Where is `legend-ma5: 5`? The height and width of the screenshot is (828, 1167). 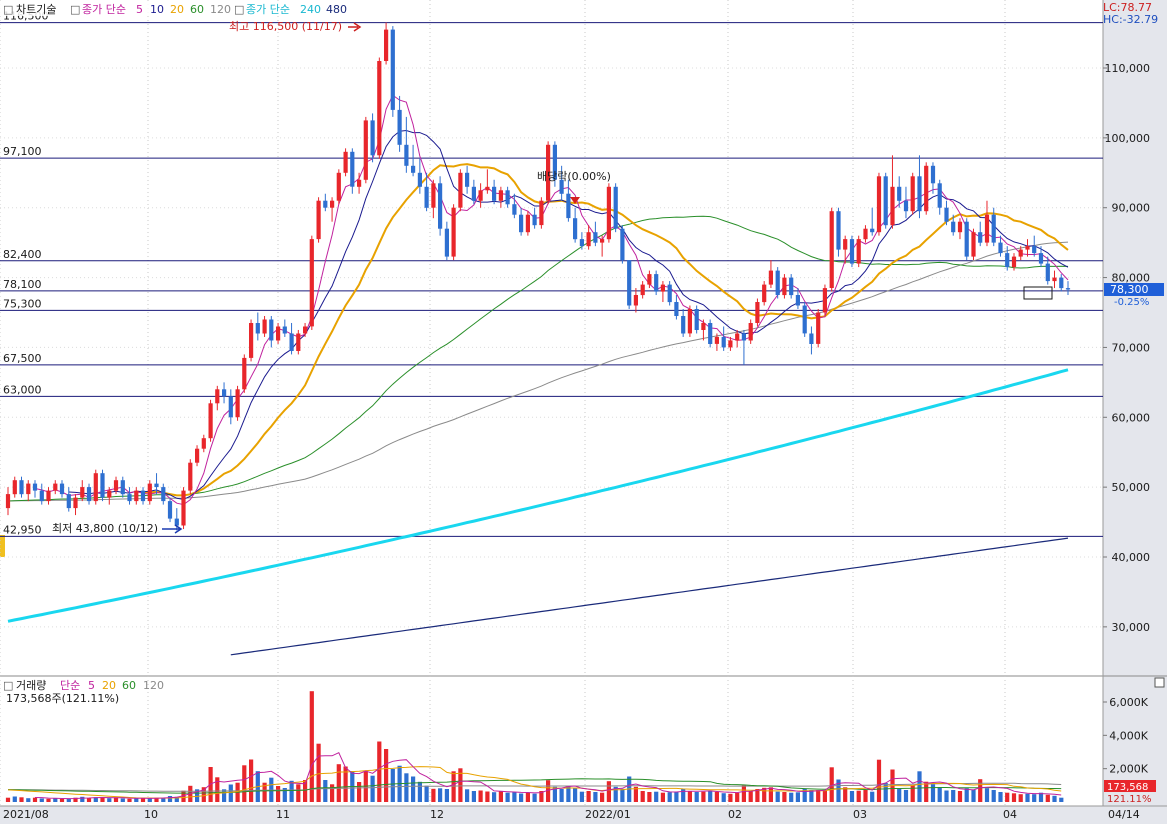
legend-ma5: 5 is located at coordinates (139, 9).